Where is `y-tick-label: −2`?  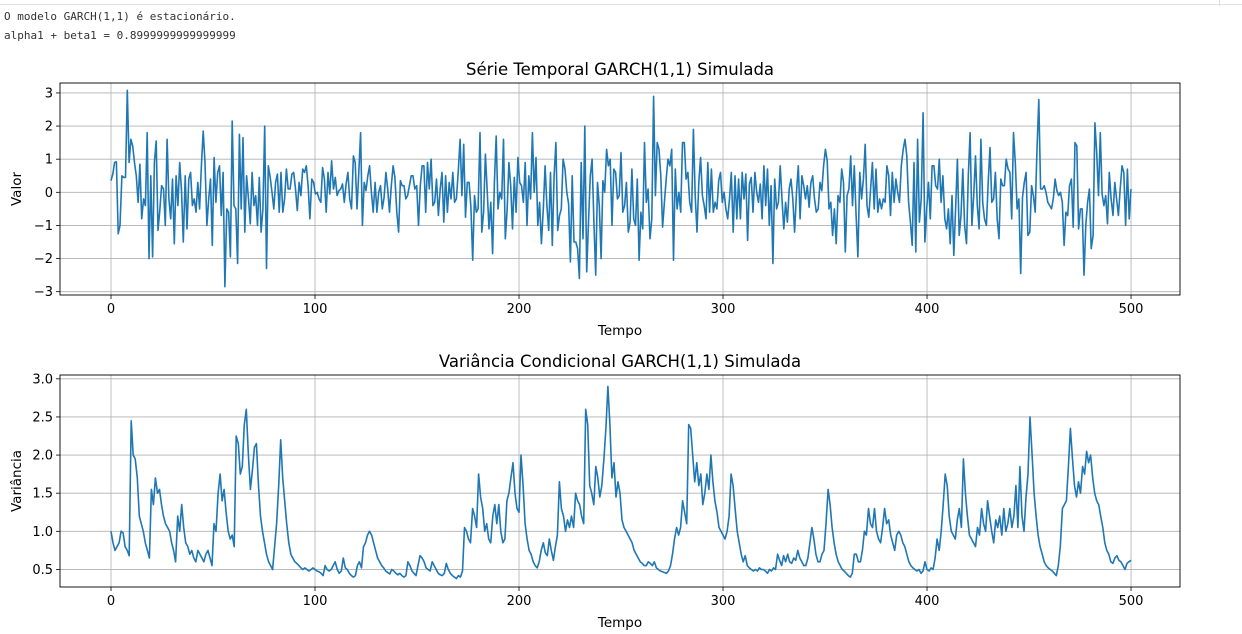
y-tick-label: −2 is located at coordinates (43, 259).